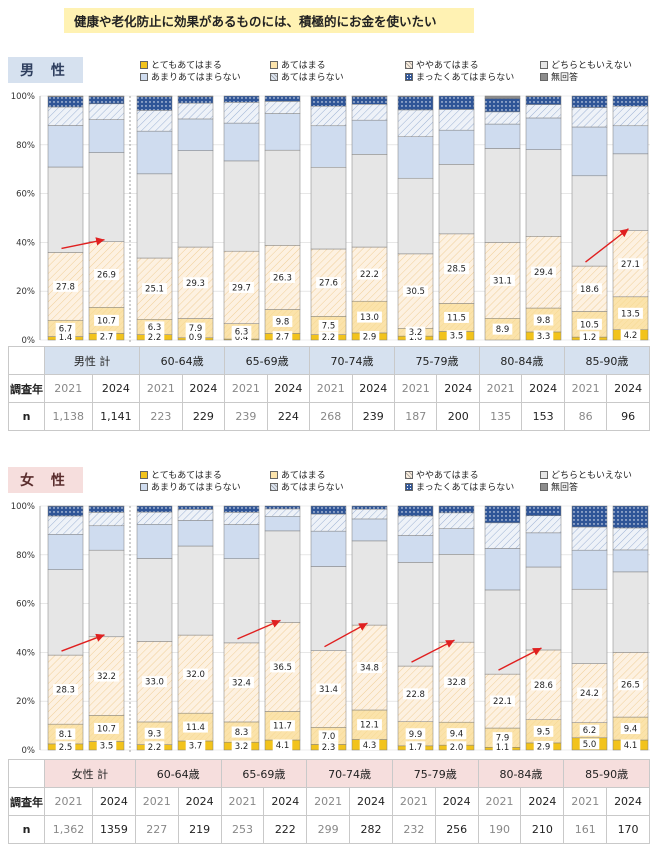  I want to click on sample-size-cell: 187, so click(416, 417).